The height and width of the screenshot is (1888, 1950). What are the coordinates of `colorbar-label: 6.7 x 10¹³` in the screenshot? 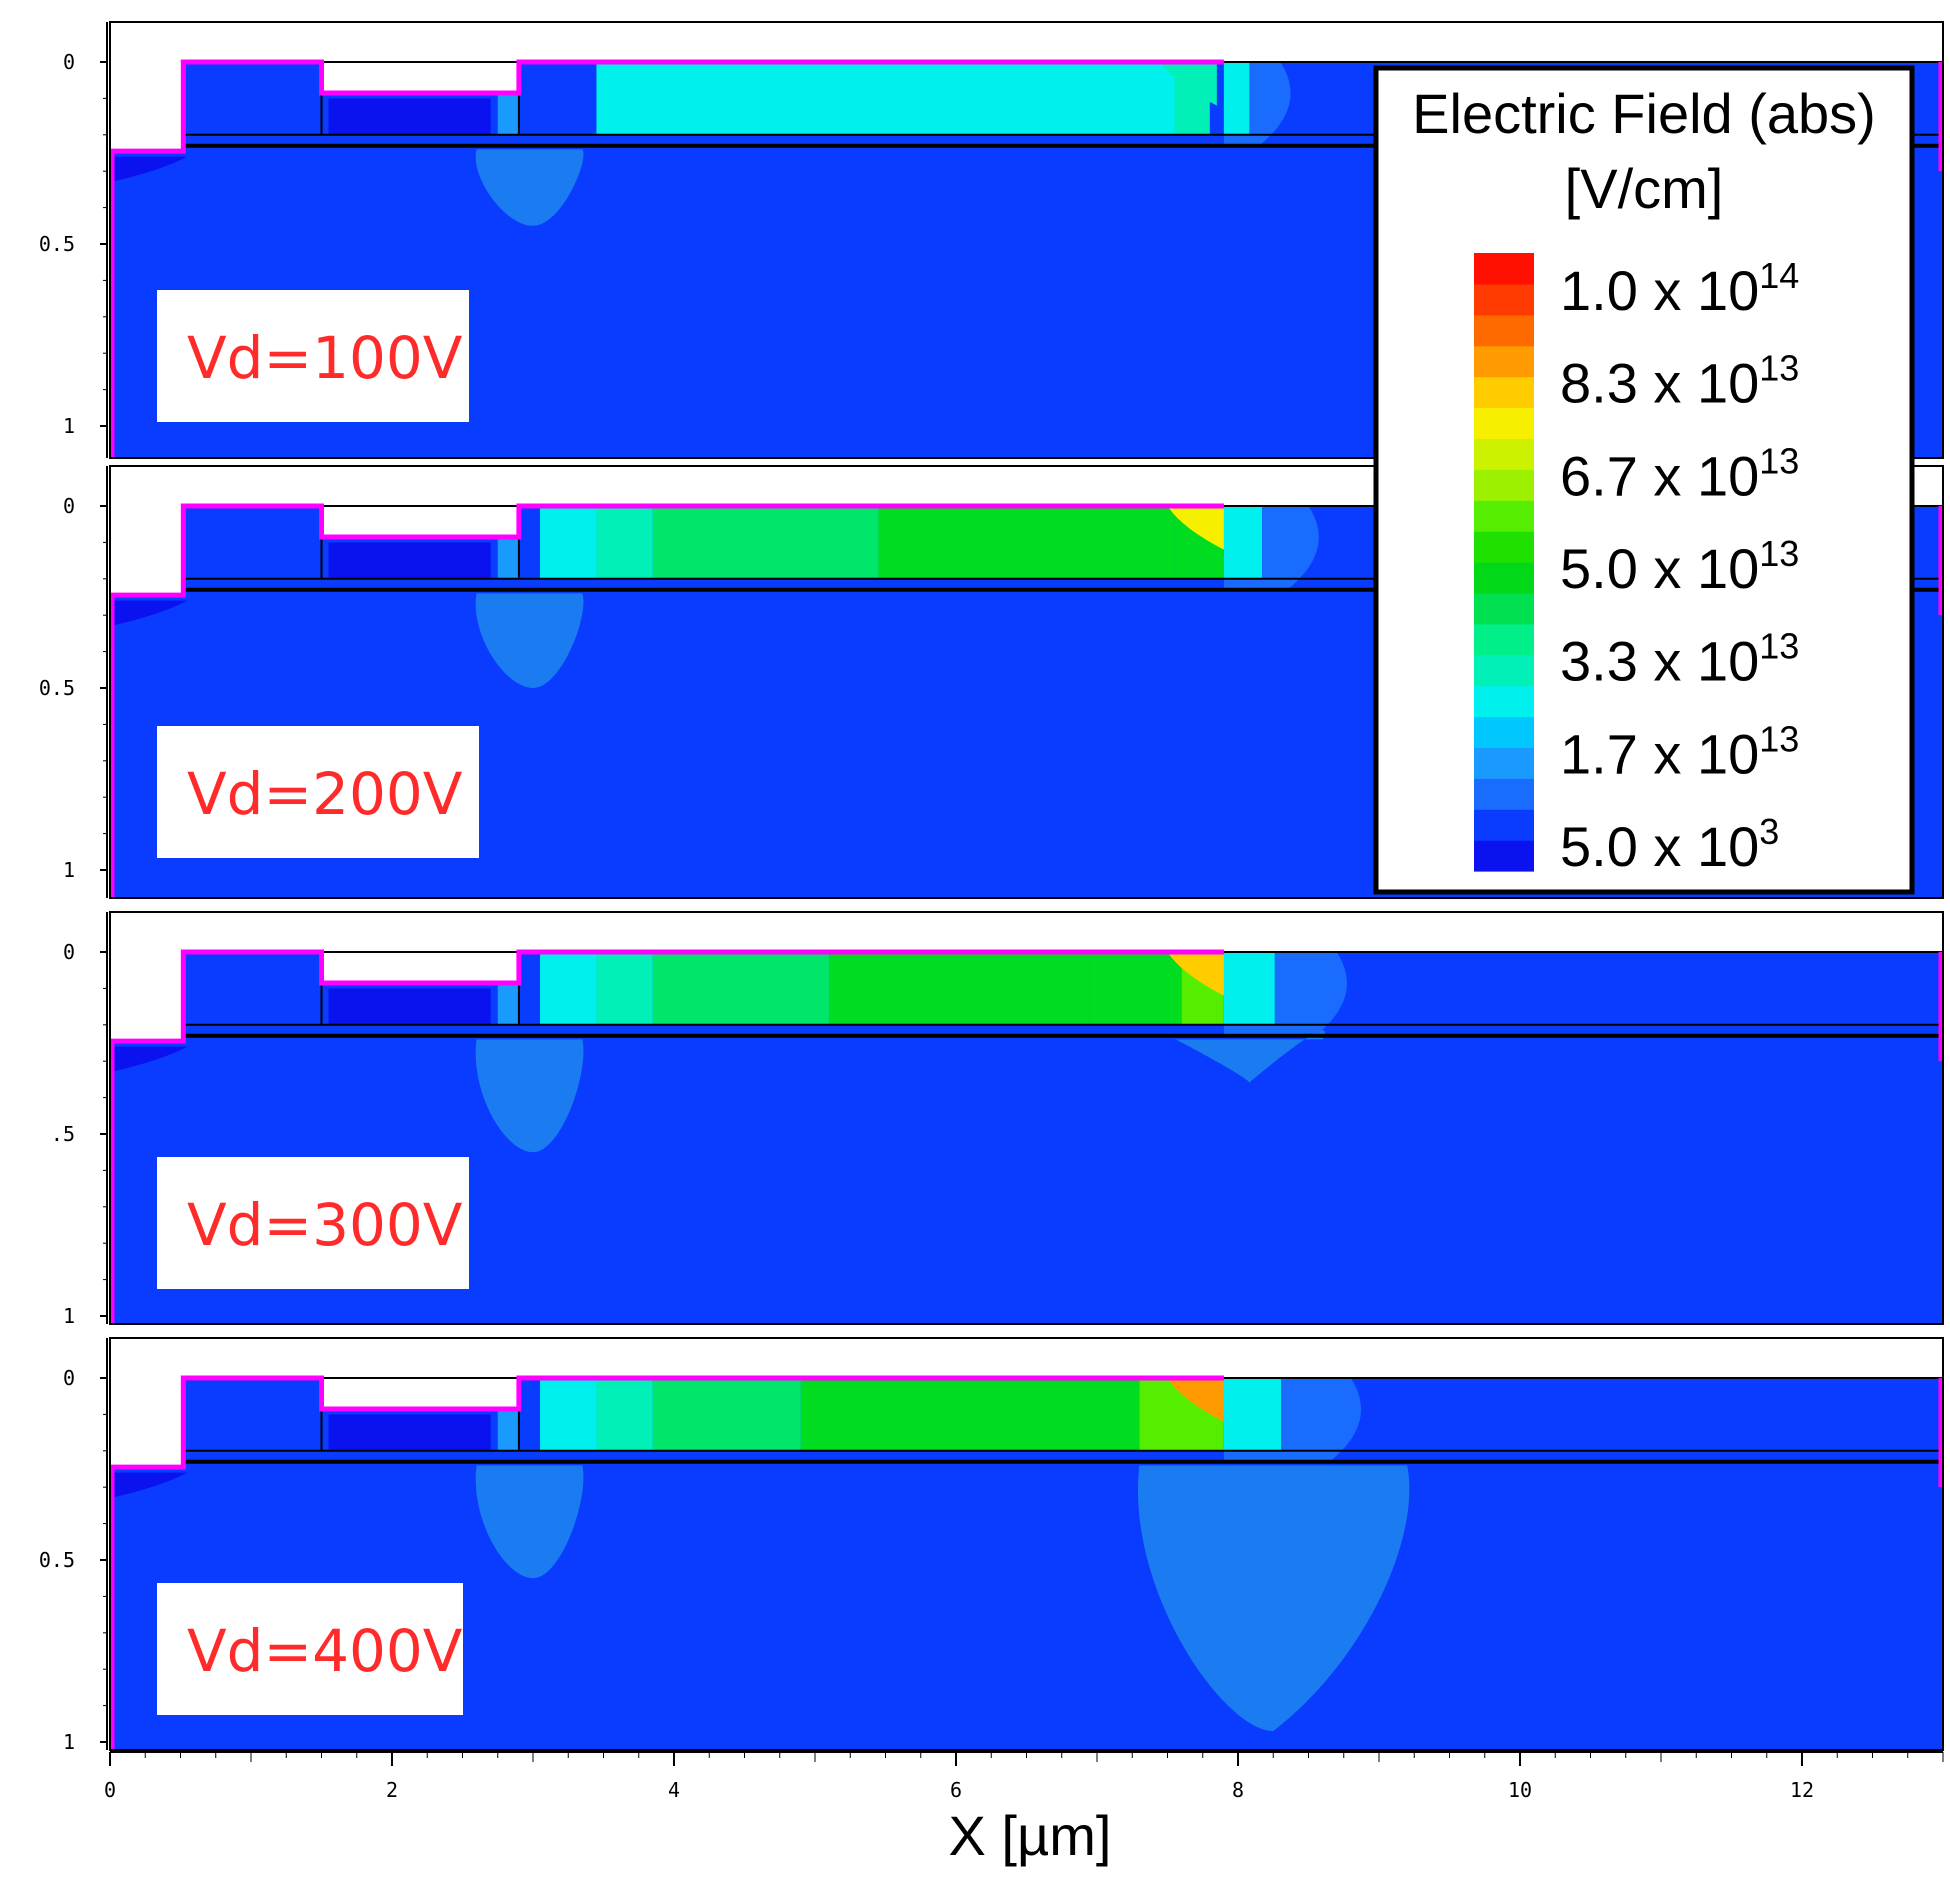 It's located at (1679, 473).